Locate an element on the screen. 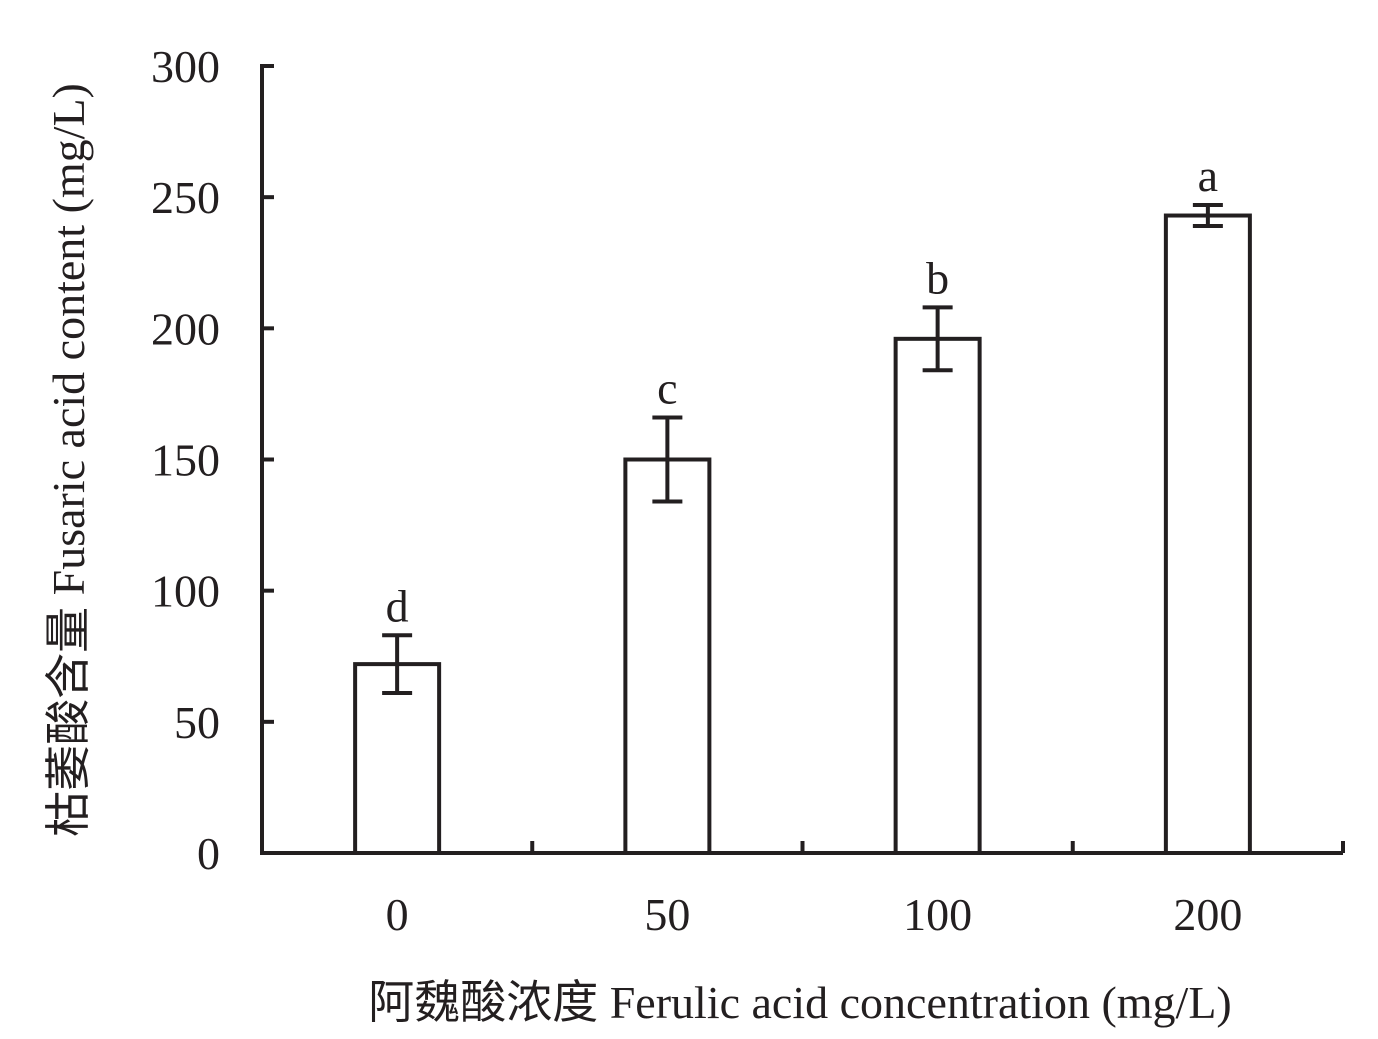 This screenshot has width=1378, height=1039. y-tick-label: 300 is located at coordinates (185, 66).